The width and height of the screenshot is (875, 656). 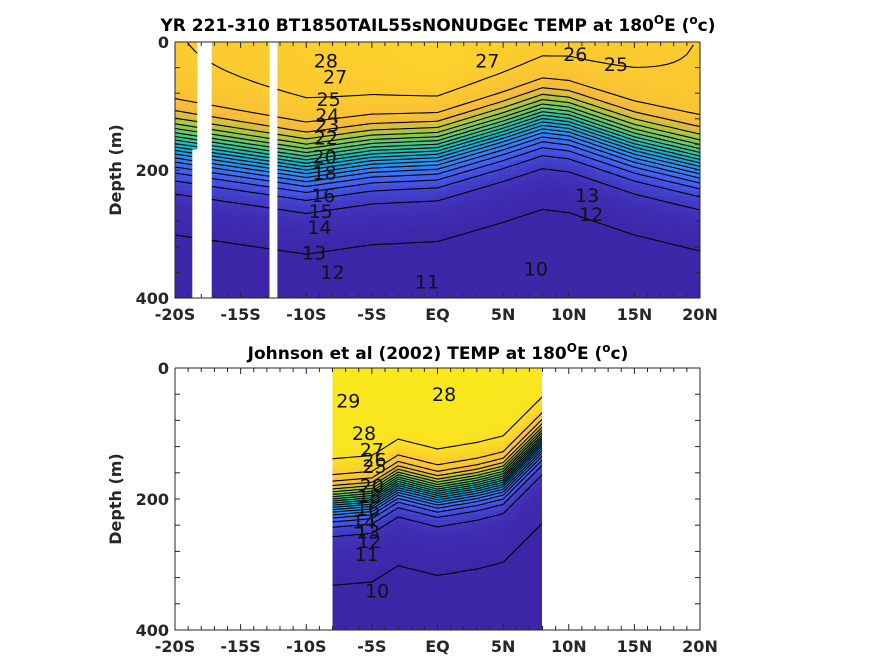 What do you see at coordinates (321, 212) in the screenshot?
I see `contour-label: 15` at bounding box center [321, 212].